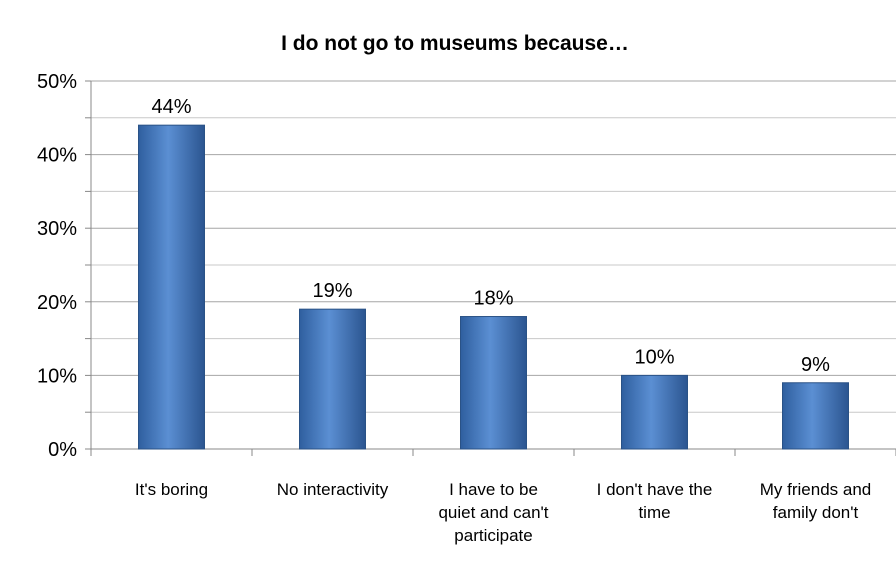 The width and height of the screenshot is (896, 565). What do you see at coordinates (171, 489) in the screenshot?
I see `x-tick-label: It's boring` at bounding box center [171, 489].